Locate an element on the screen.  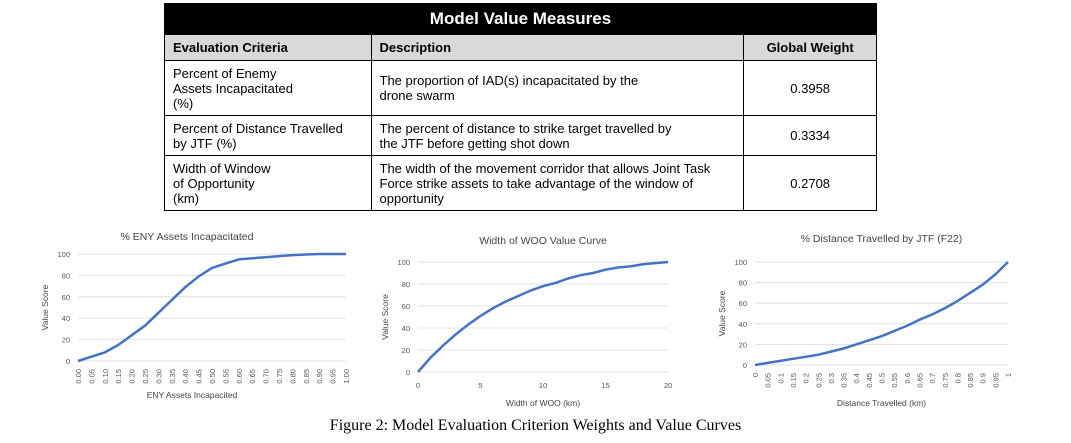
weight-cell: 0.3958 is located at coordinates (810, 88).